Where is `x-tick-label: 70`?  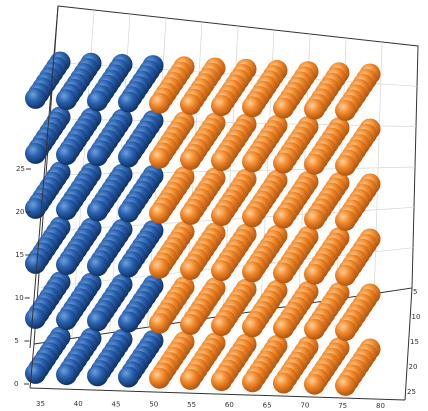
x-tick-label: 70 is located at coordinates (304, 406).